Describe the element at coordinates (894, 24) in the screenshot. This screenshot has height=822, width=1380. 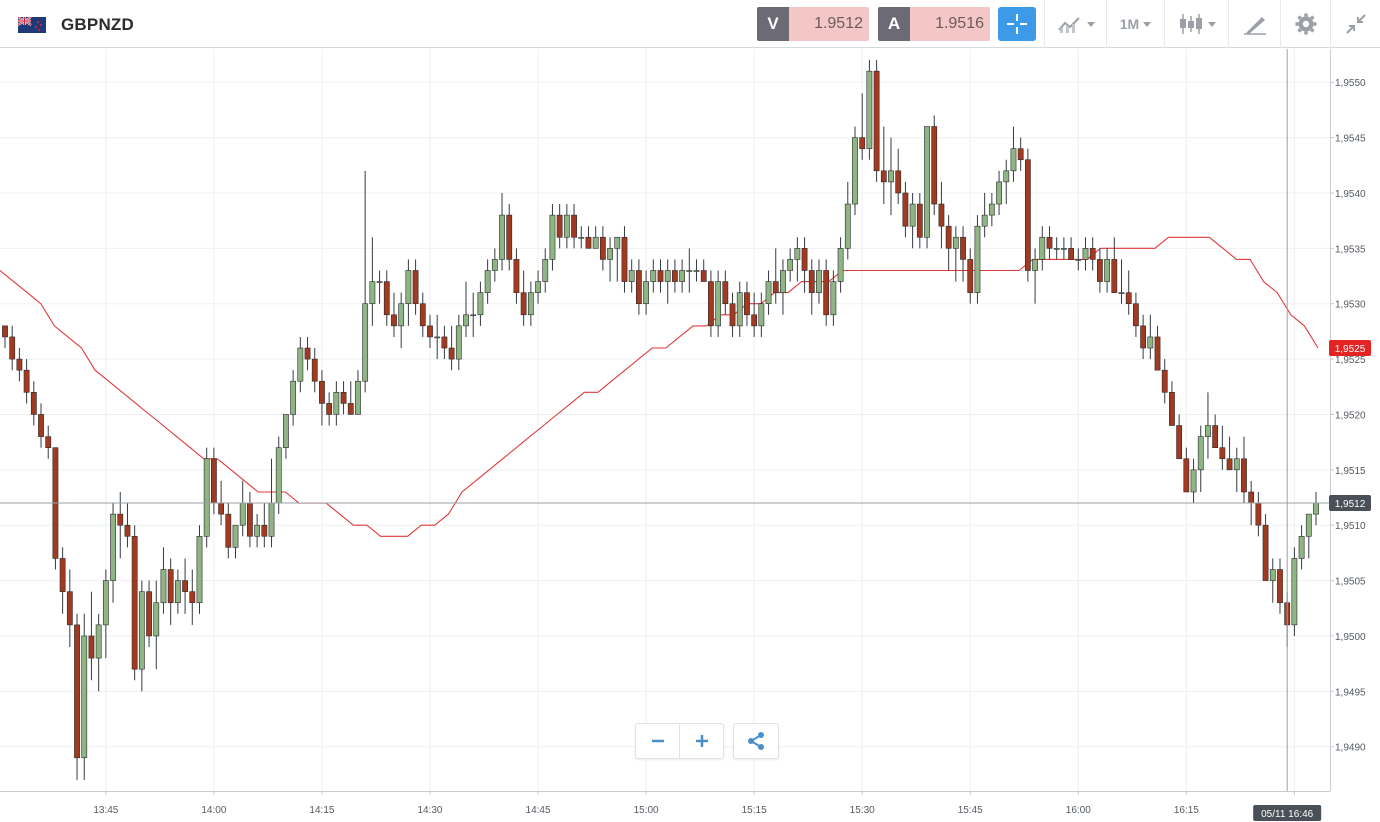
I see `buy-label: A` at that location.